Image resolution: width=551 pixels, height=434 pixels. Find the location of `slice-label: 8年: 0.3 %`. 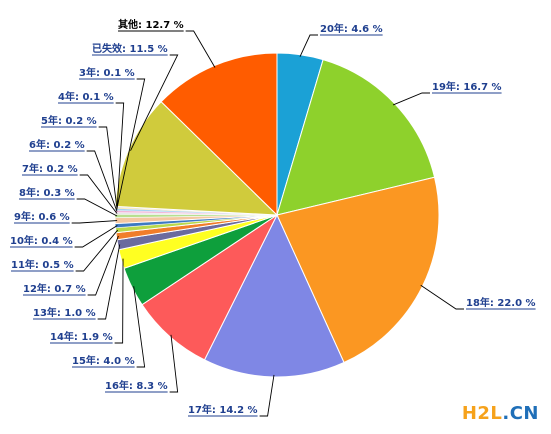

slice-label: 8年: 0.3 % is located at coordinates (47, 192).